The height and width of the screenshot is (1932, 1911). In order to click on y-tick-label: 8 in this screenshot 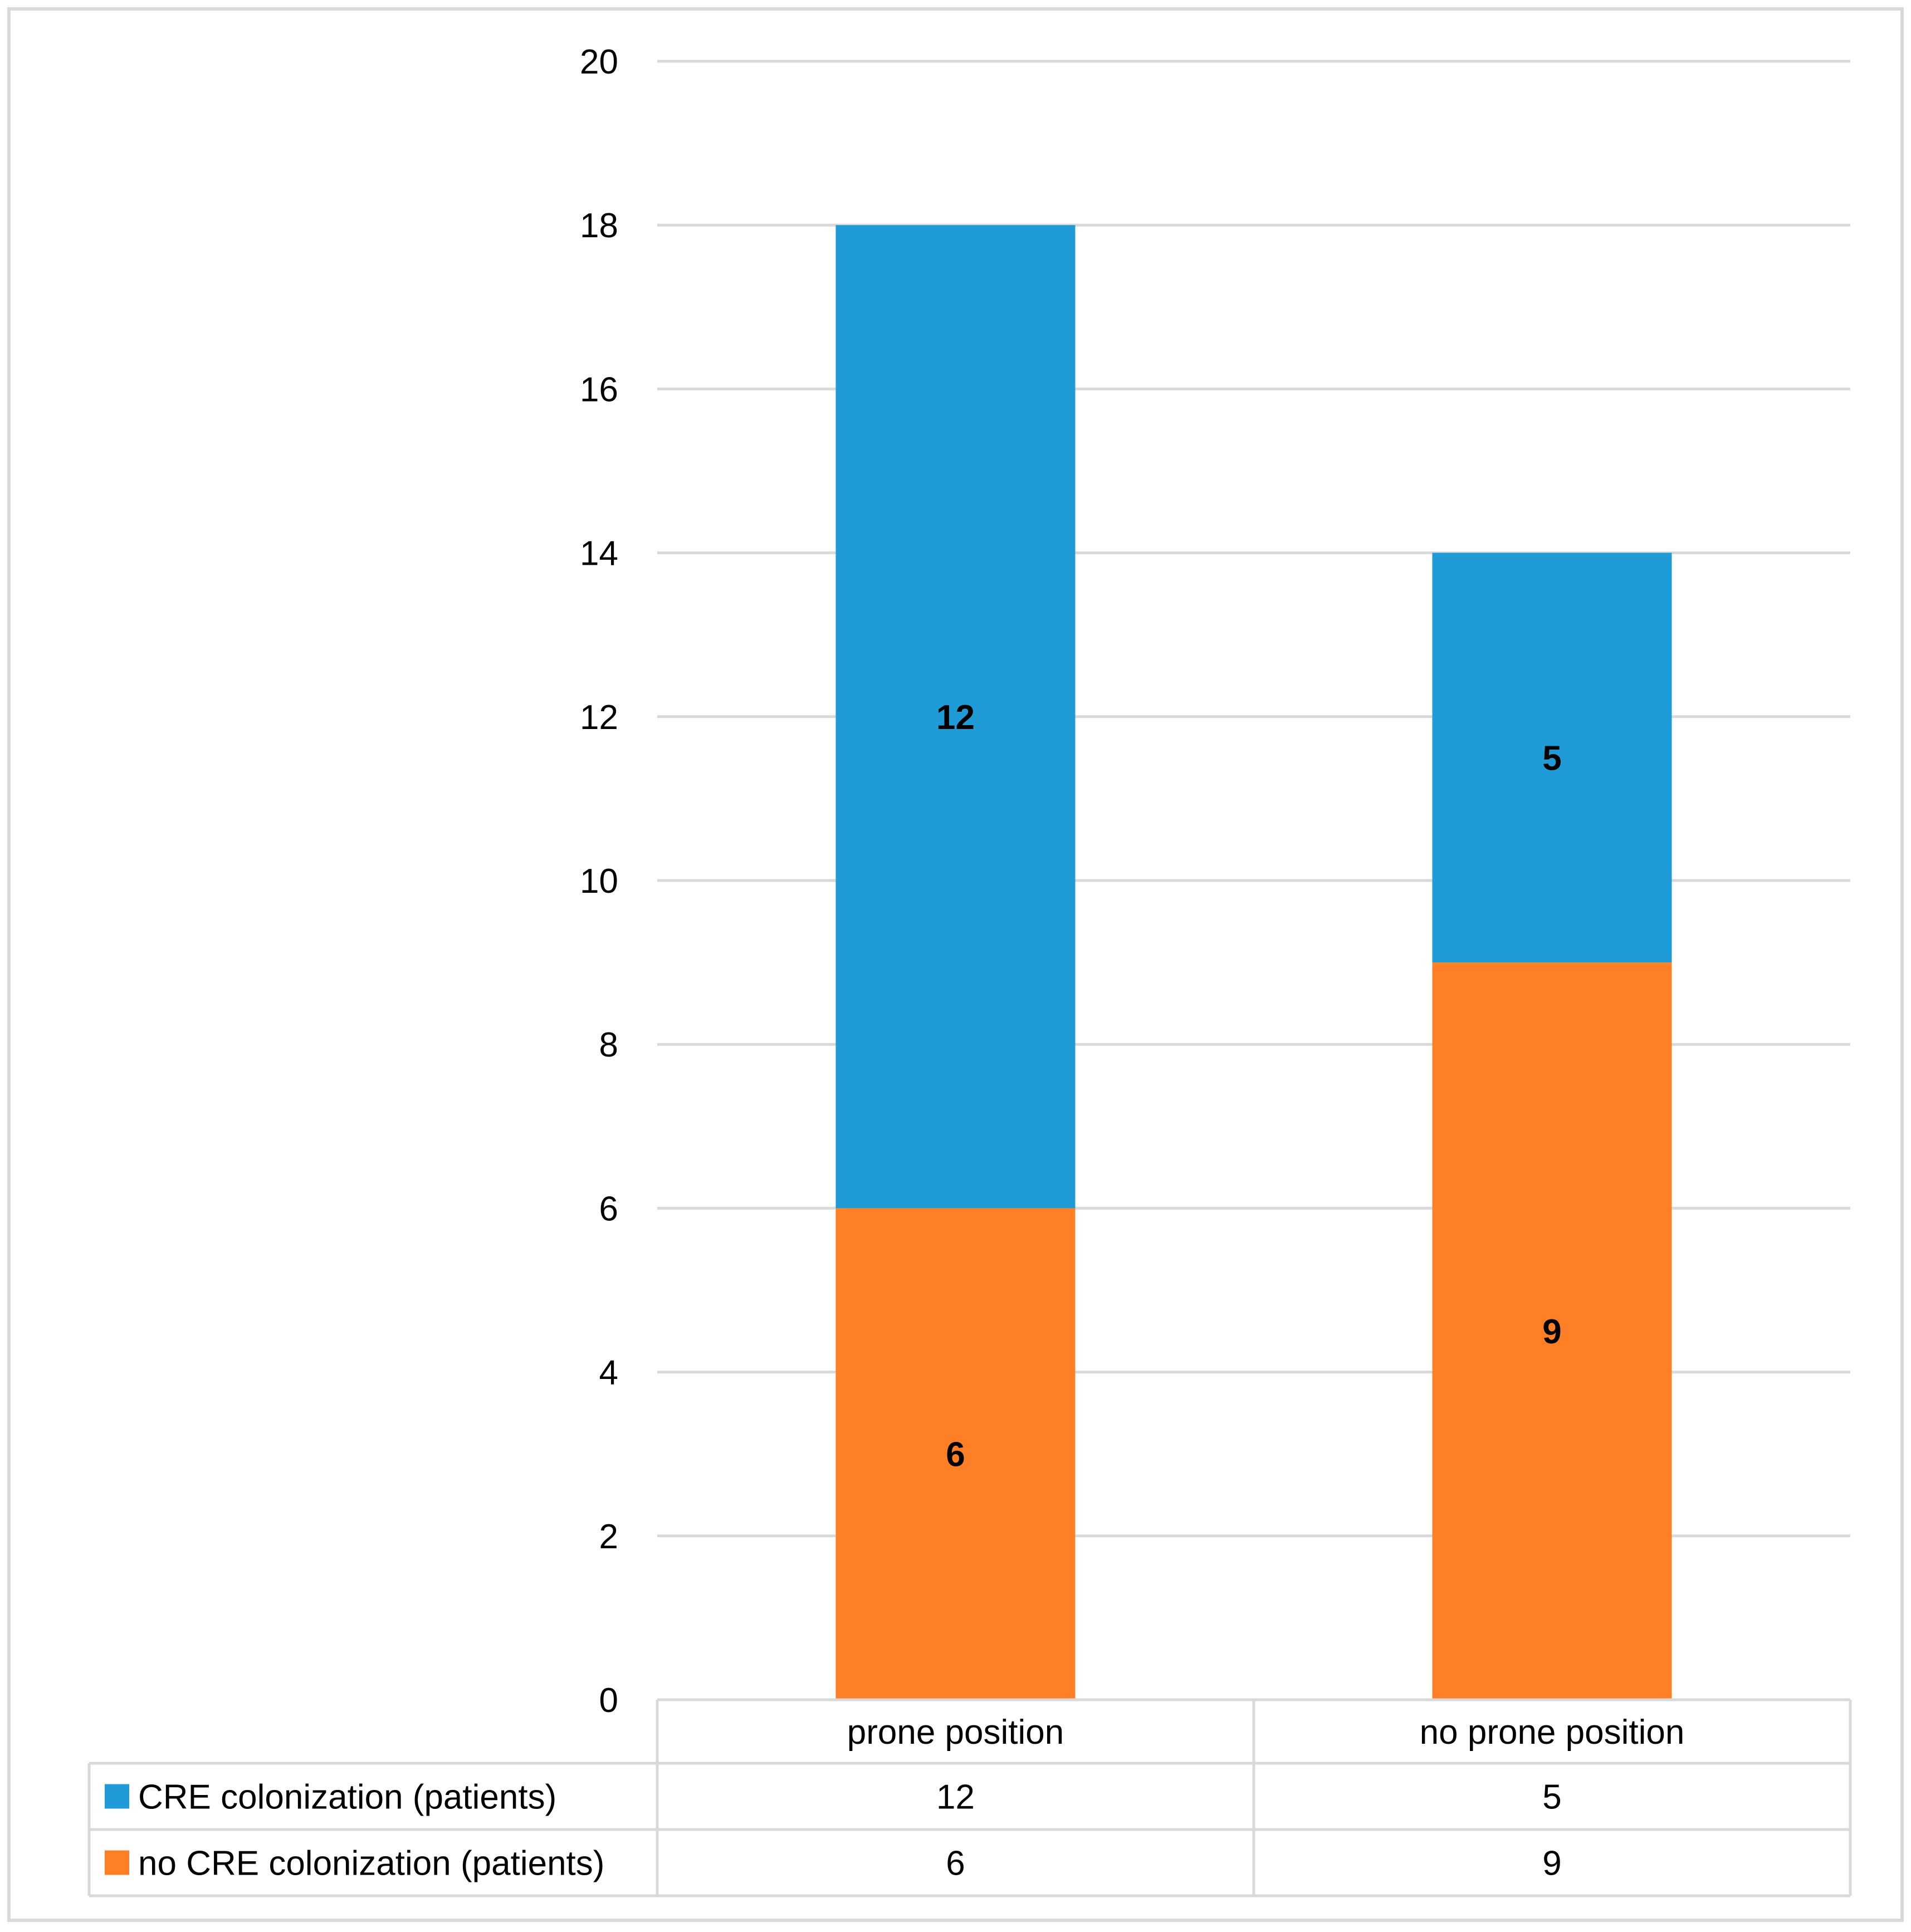, I will do `click(608, 1045)`.